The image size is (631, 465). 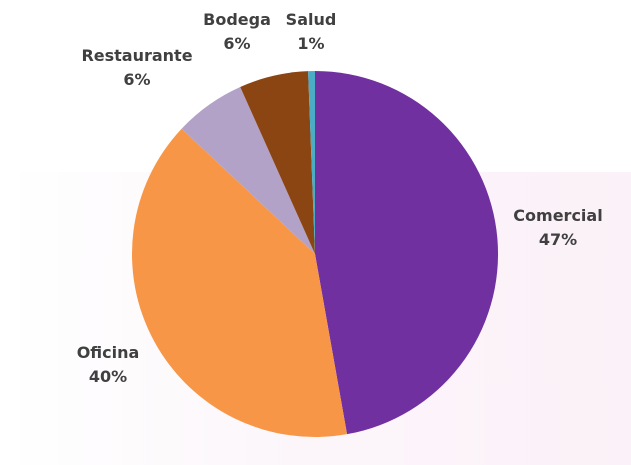 I want to click on slice-label-salud: Salud, so click(x=311, y=19).